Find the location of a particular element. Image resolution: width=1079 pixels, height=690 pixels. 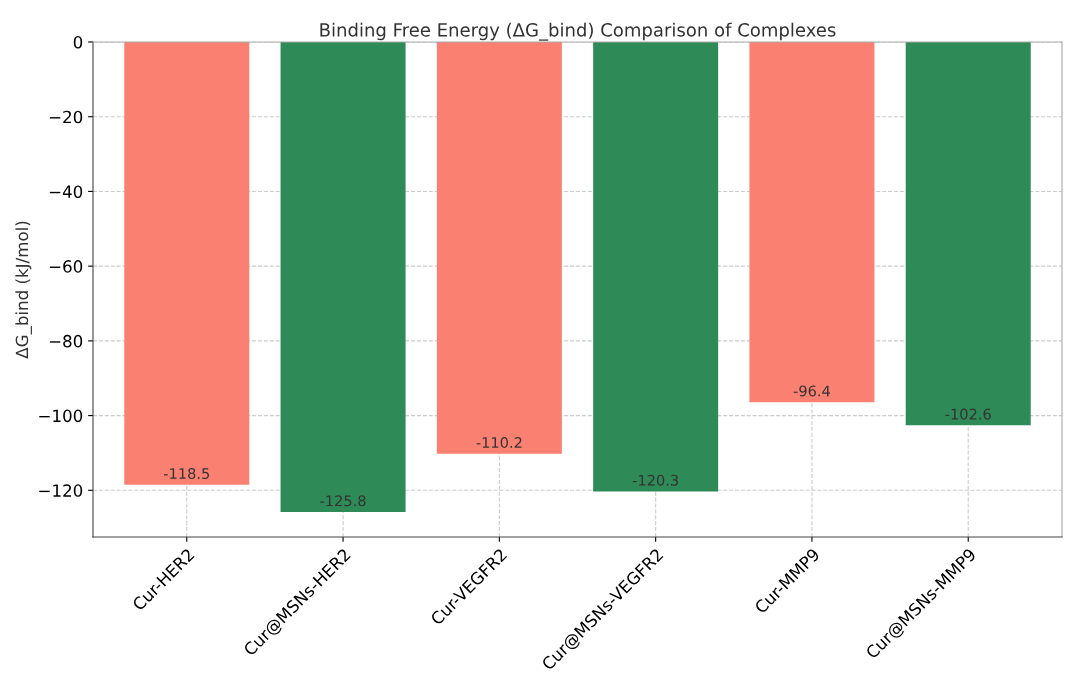

data-label: -120.3 is located at coordinates (655, 480).